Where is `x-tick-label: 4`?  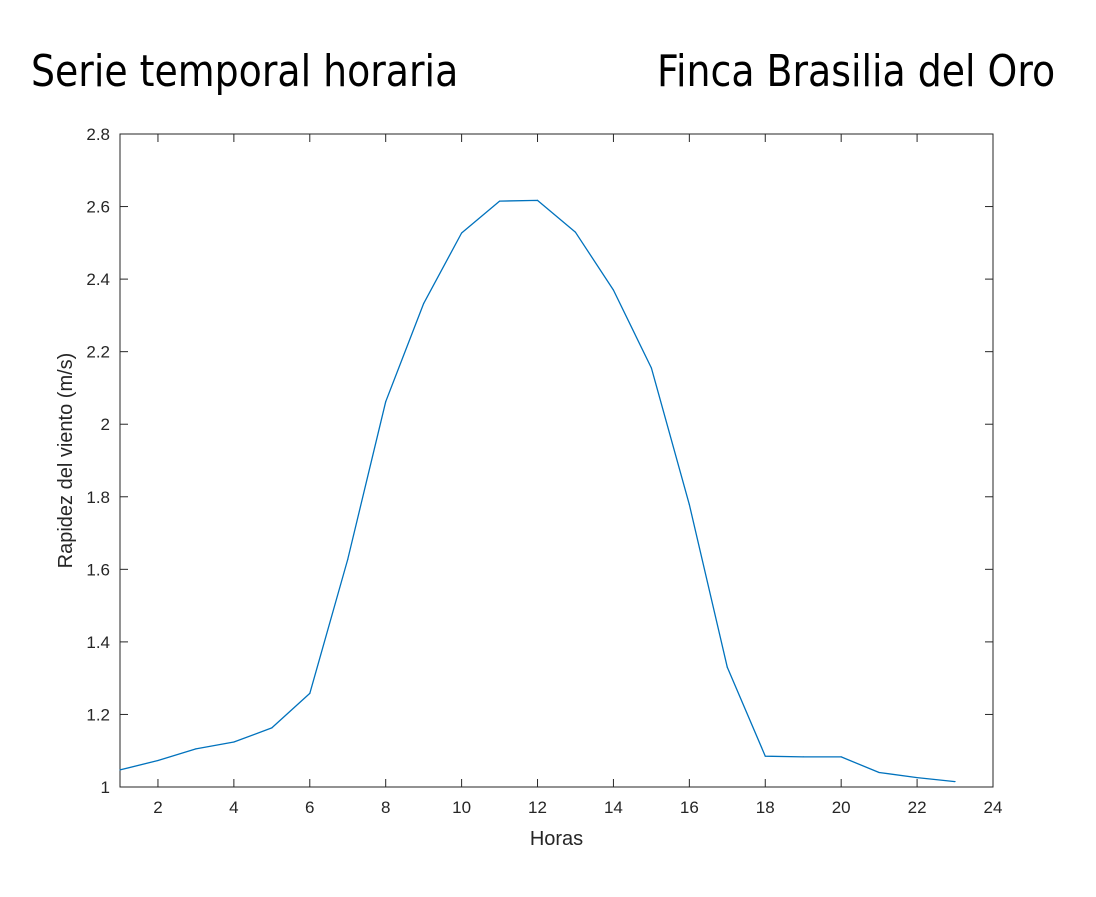
x-tick-label: 4 is located at coordinates (233, 807).